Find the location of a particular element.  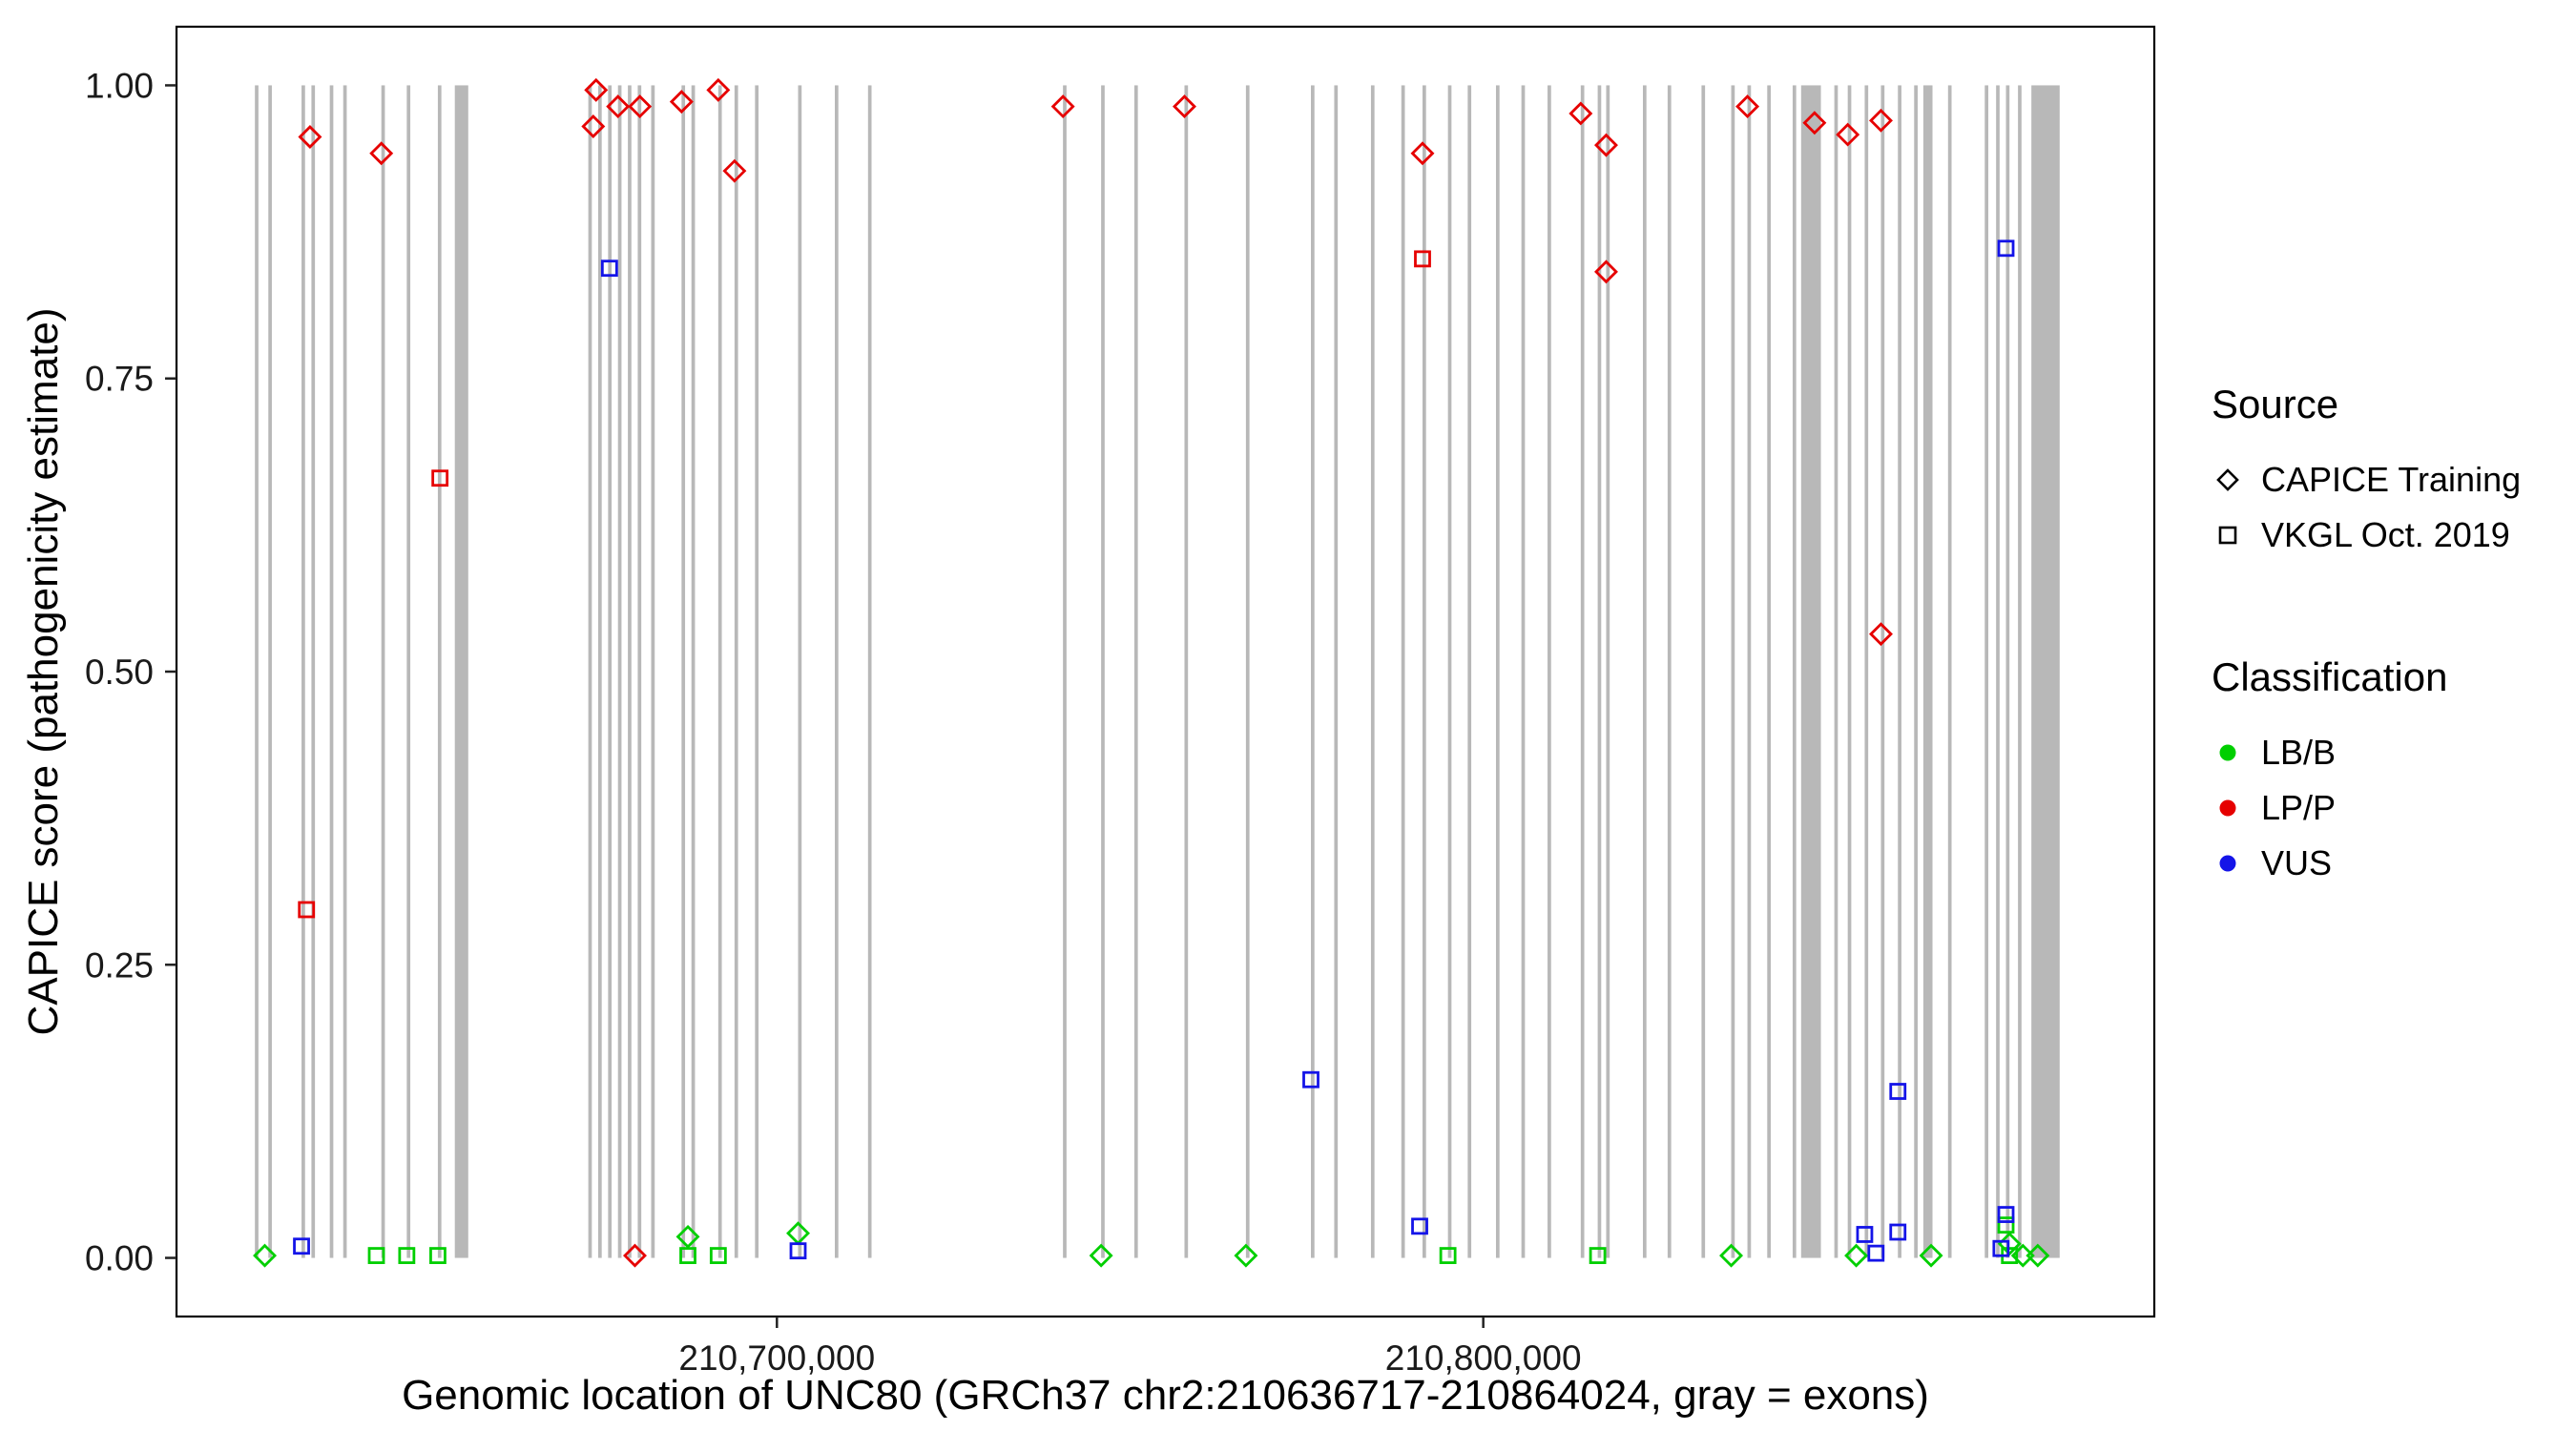

legend-source: Source CAPICE Training VKGL Oct. 2019 is located at coordinates (2393, 472).